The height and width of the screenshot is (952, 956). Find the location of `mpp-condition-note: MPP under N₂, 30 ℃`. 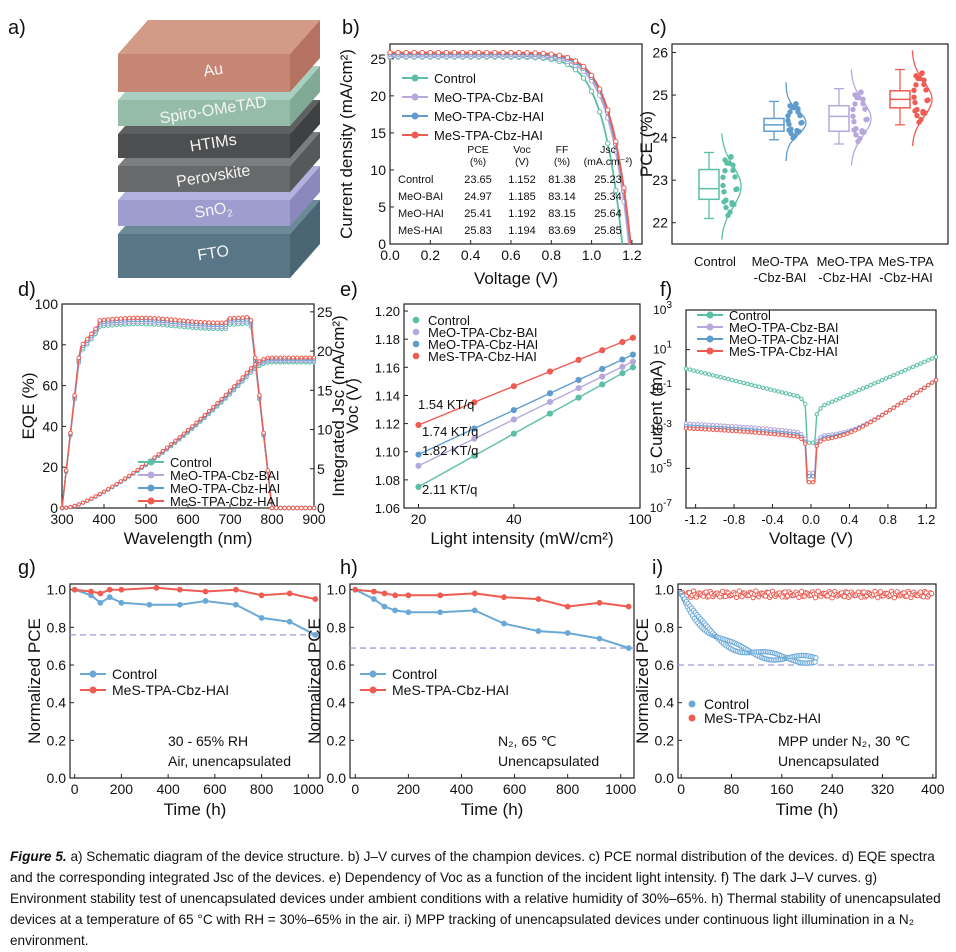

mpp-condition-note: MPP under N₂, 30 ℃ is located at coordinates (844, 741).